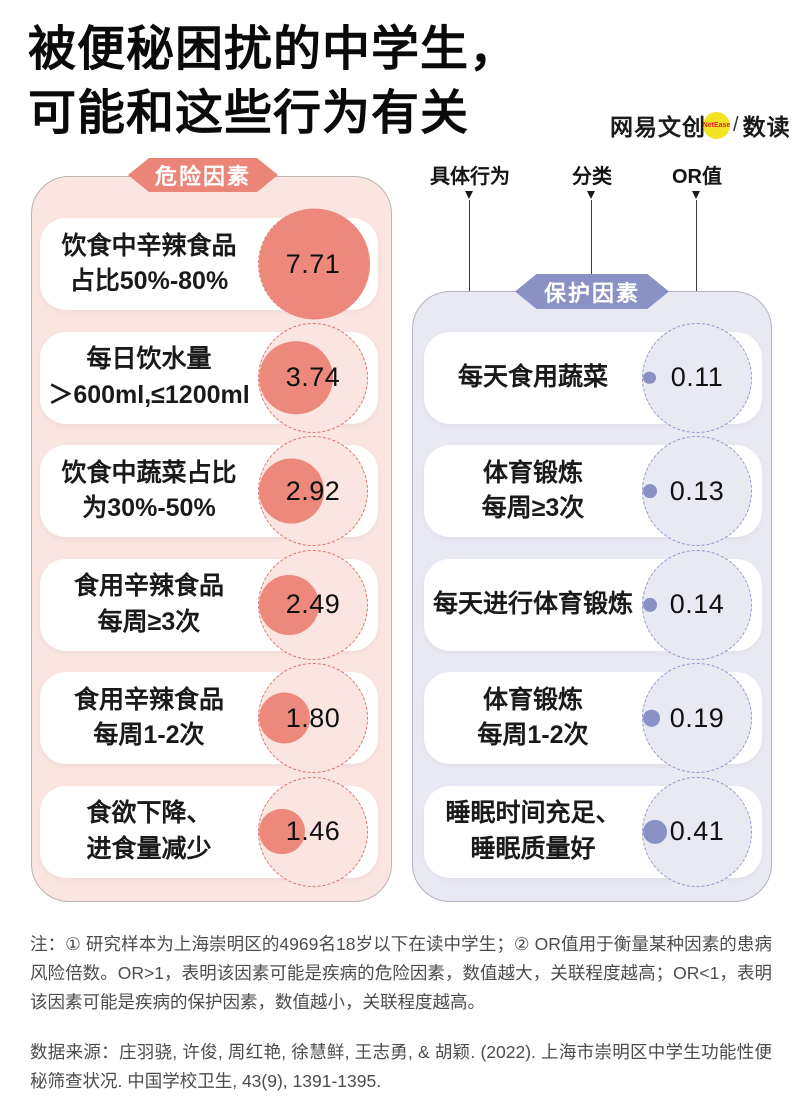  What do you see at coordinates (148, 604) in the screenshot?
I see `risk-behavior-label: 食用辛辣食品 每周≥3次` at bounding box center [148, 604].